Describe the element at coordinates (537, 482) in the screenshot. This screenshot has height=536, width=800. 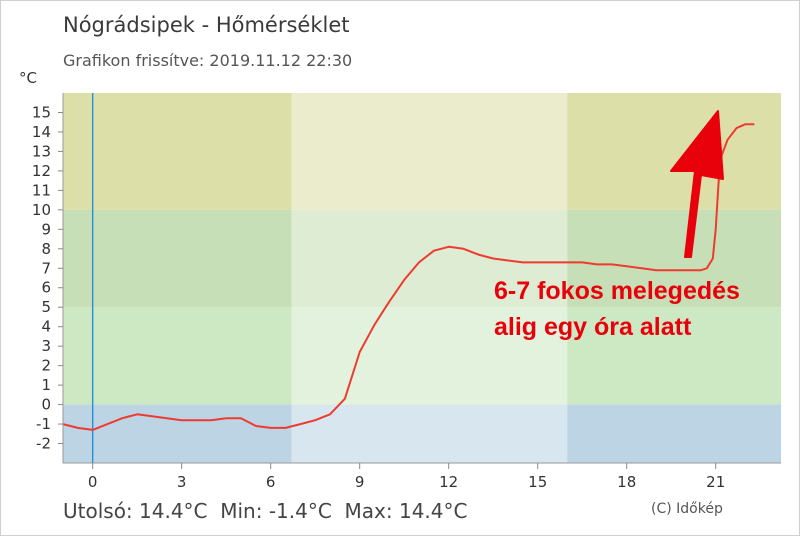
I see `x-tick-label: 15` at that location.